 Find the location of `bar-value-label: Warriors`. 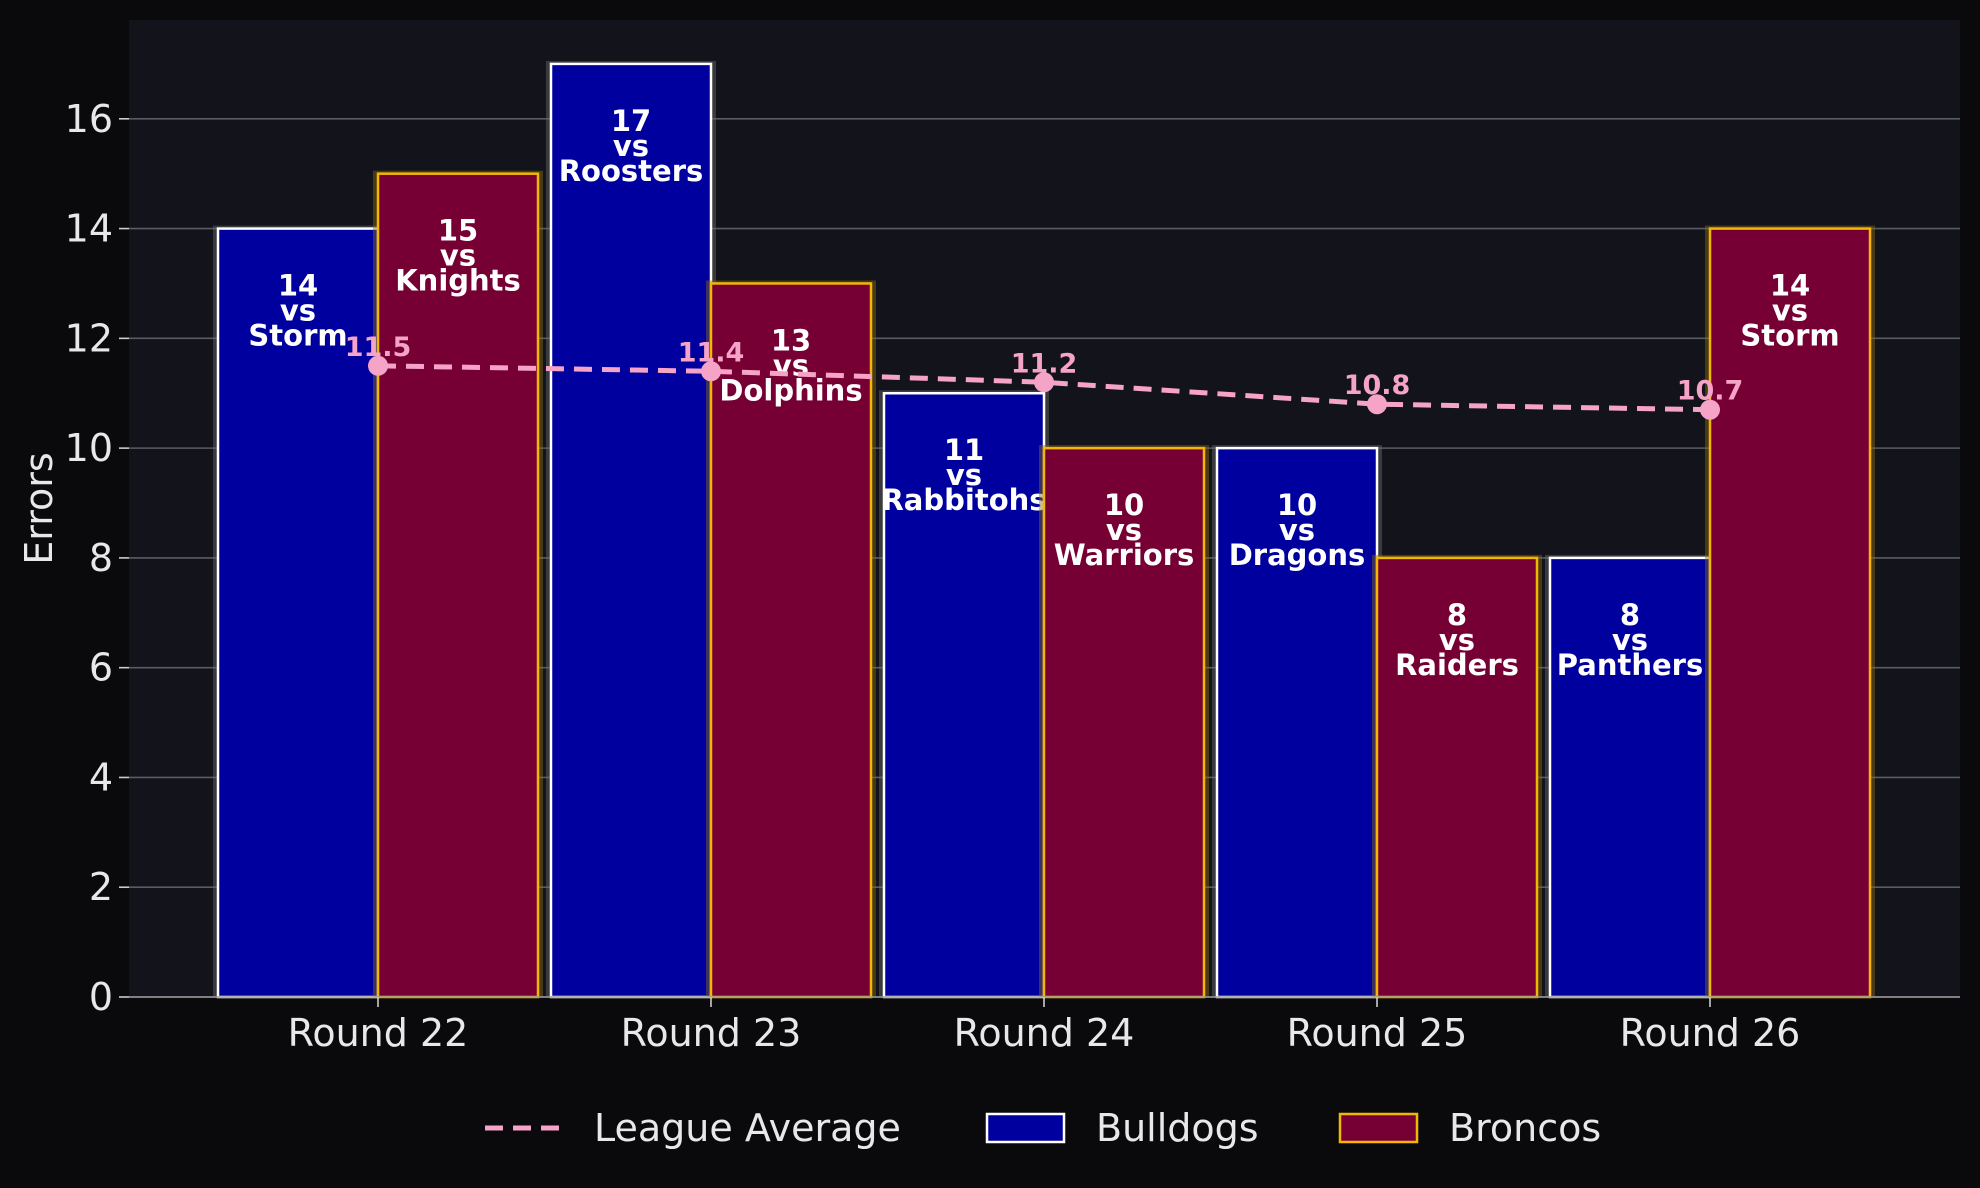

bar-value-label: Warriors is located at coordinates (1124, 555).